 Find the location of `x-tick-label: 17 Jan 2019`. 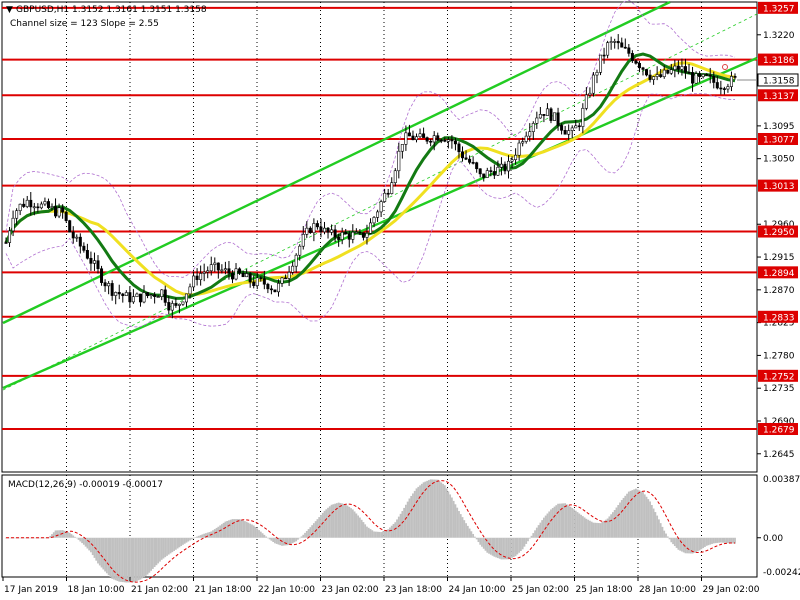

x-tick-label: 17 Jan 2019 is located at coordinates (31, 590).